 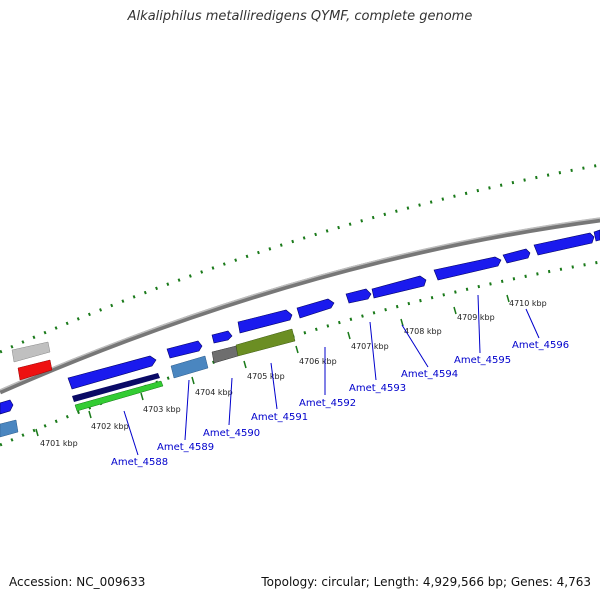 What do you see at coordinates (162, 409) in the screenshot?
I see `scale-label: 4703 kbp` at bounding box center [162, 409].